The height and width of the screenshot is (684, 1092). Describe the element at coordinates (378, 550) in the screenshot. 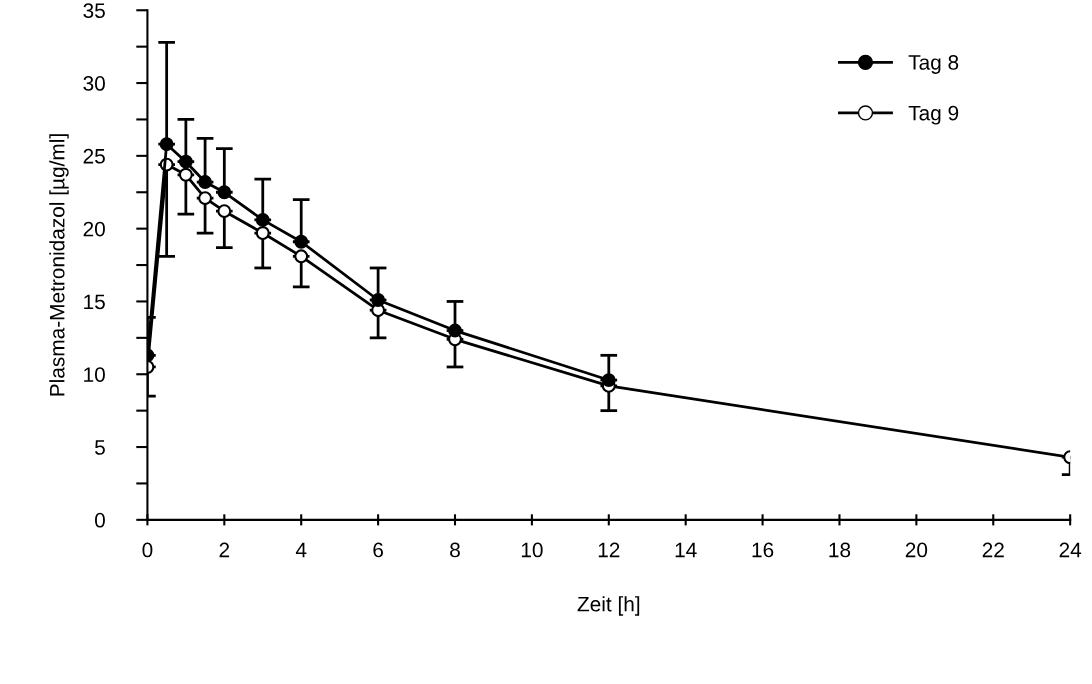

I see `x-tick-label: 6` at that location.